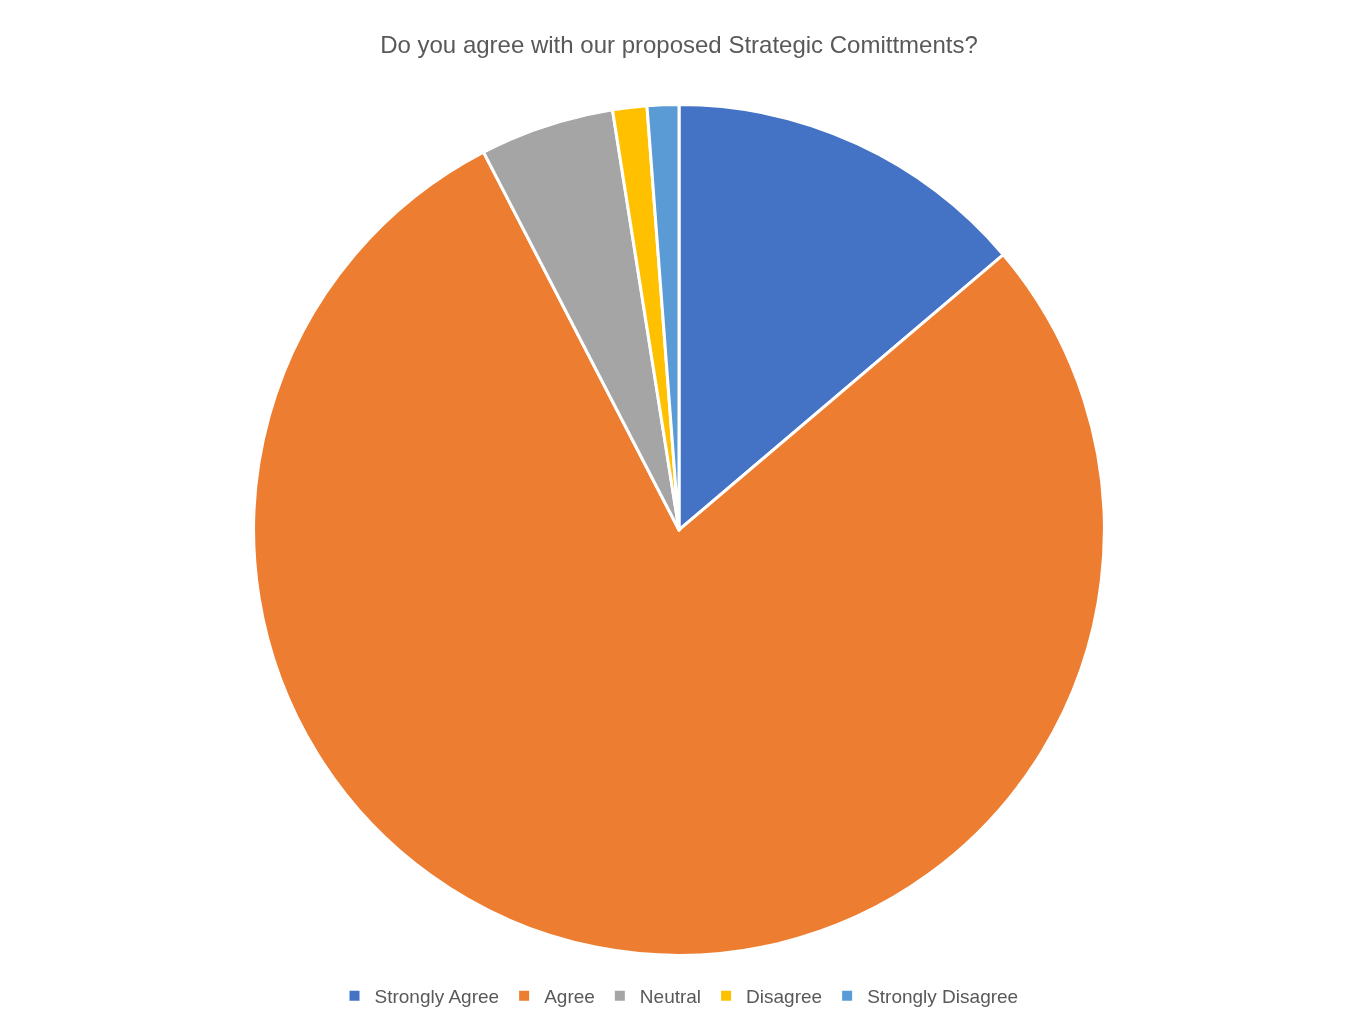 Image resolution: width=1358 pixels, height=1025 pixels. Describe the element at coordinates (670, 997) in the screenshot. I see `legend-label: Neutral` at that location.